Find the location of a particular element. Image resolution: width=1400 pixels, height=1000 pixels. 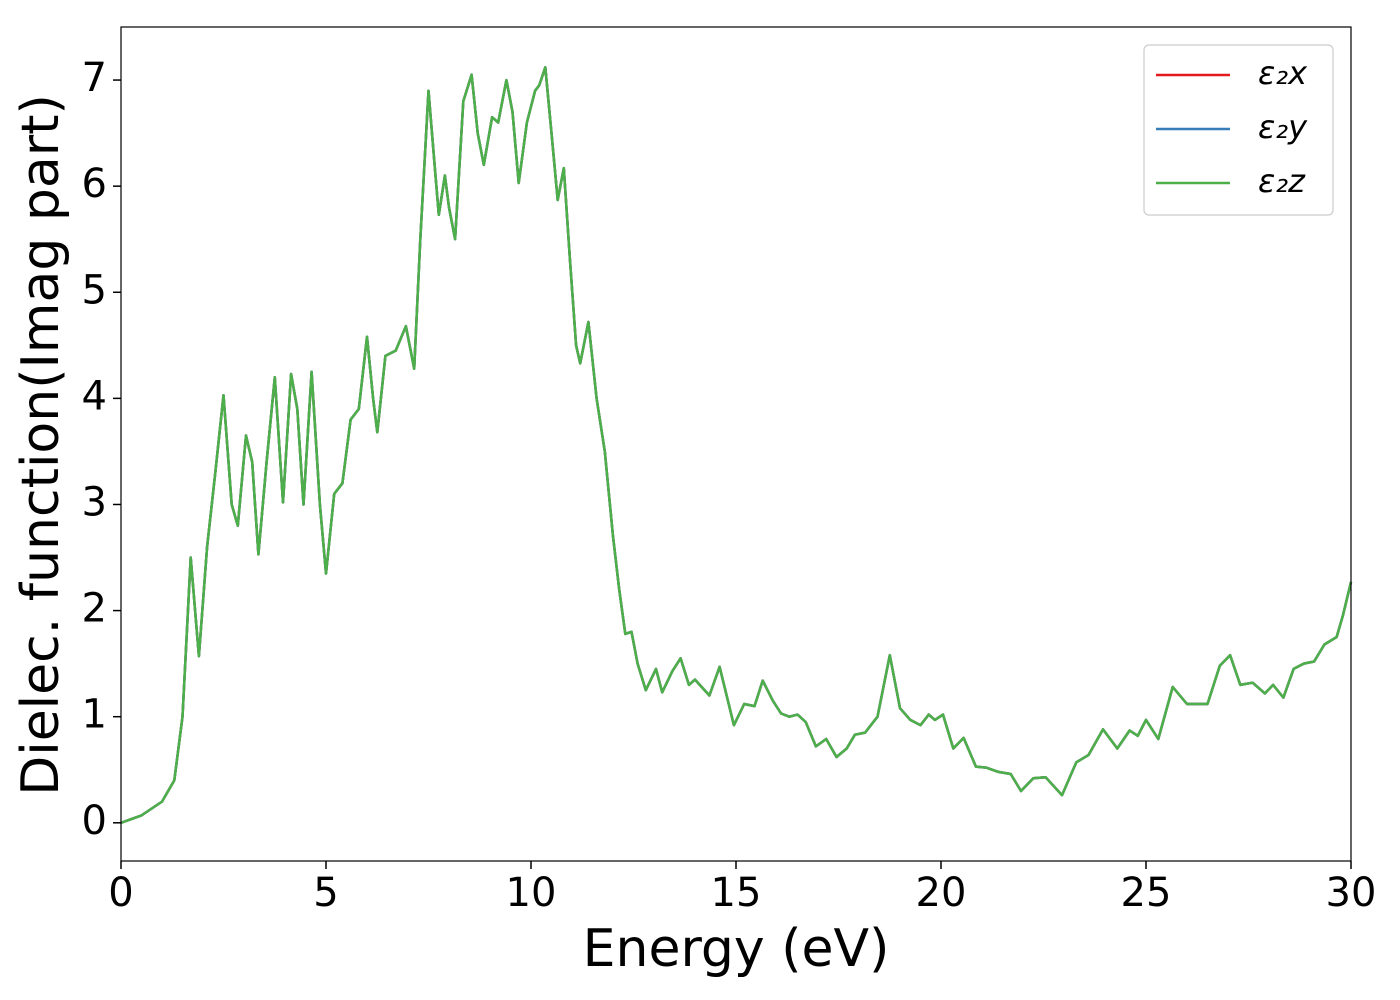

x-tick-label: 15 is located at coordinates (736, 893).